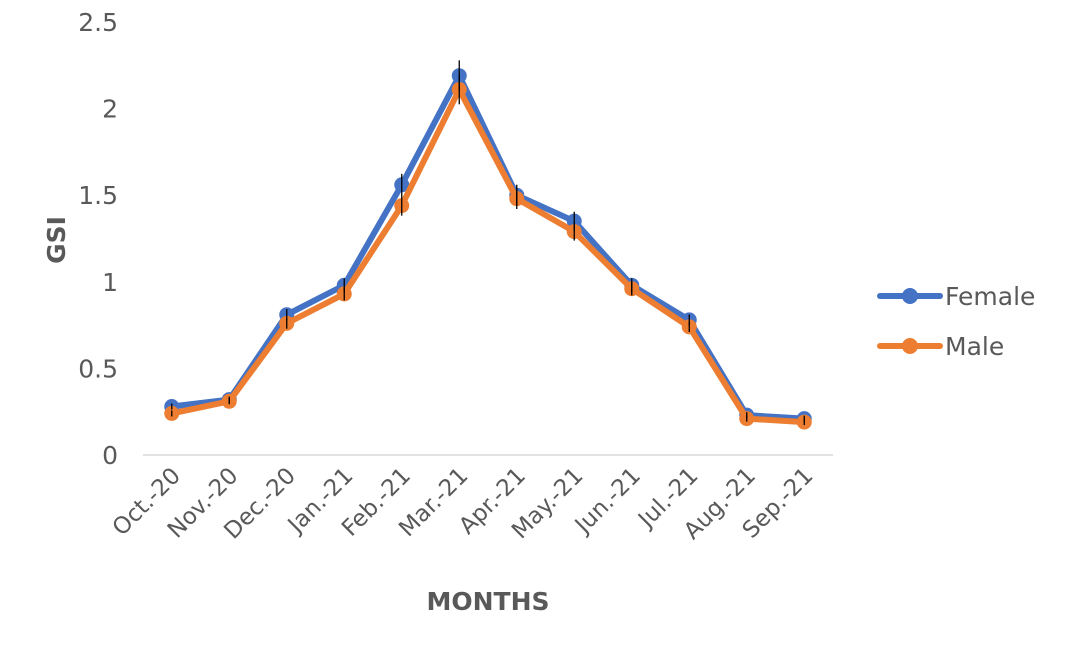 The width and height of the screenshot is (1070, 650). What do you see at coordinates (98, 22) in the screenshot?
I see `y-tick-label: 2.5` at bounding box center [98, 22].